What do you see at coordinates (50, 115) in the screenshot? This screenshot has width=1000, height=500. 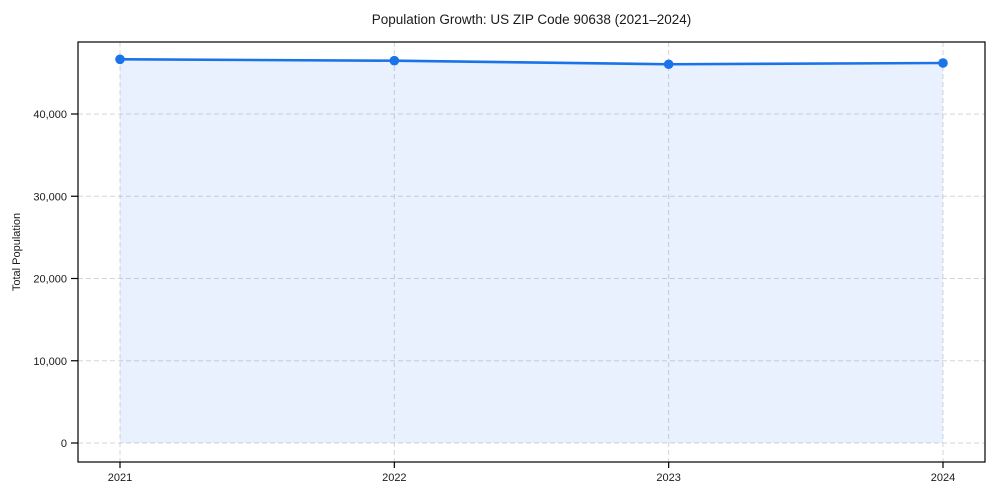 I see `y-tick-label: 40,000` at bounding box center [50, 115].